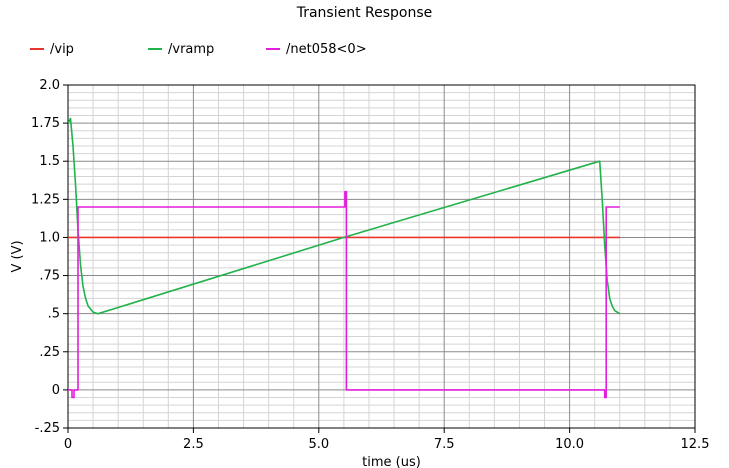 The image size is (729, 468). I want to click on legend-label-vip: /vip, so click(62, 49).